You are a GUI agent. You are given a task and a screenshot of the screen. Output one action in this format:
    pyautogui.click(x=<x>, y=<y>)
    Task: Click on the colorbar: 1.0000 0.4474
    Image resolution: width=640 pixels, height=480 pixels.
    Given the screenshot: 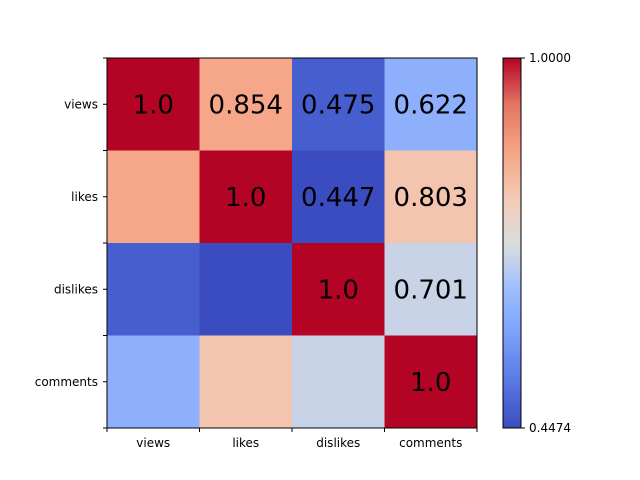 What is the action you would take?
    pyautogui.click(x=536, y=243)
    